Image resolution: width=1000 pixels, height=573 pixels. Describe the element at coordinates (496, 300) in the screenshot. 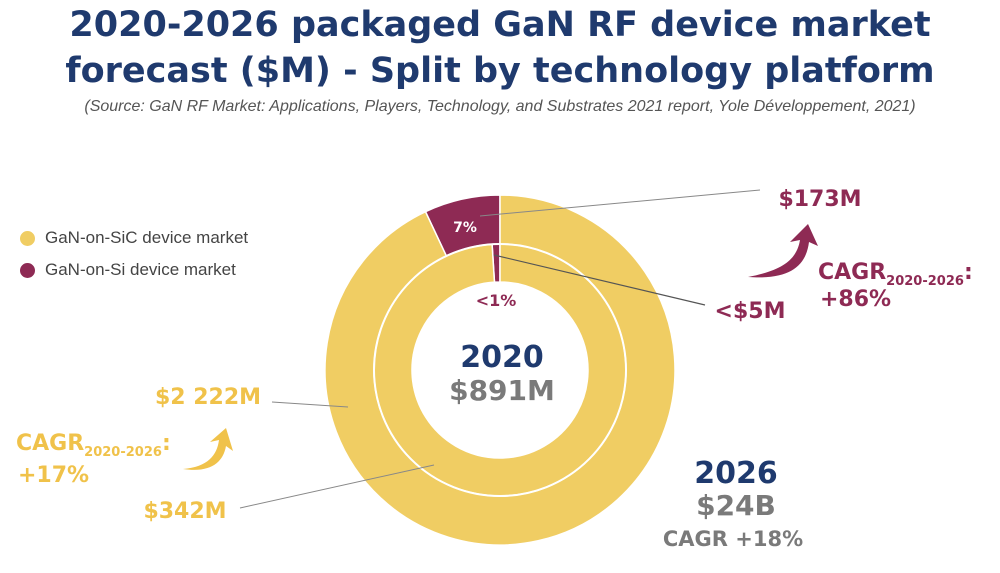

I see `data-label-si-2020-pct: <1%` at that location.